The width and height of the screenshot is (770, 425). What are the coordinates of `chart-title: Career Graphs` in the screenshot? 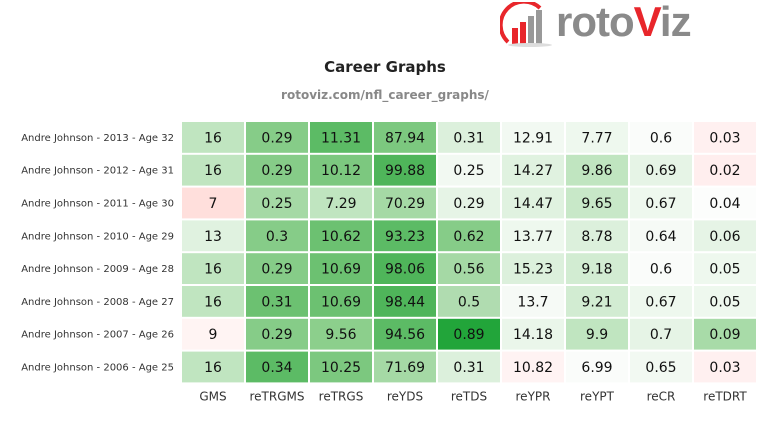 It's located at (385, 67).